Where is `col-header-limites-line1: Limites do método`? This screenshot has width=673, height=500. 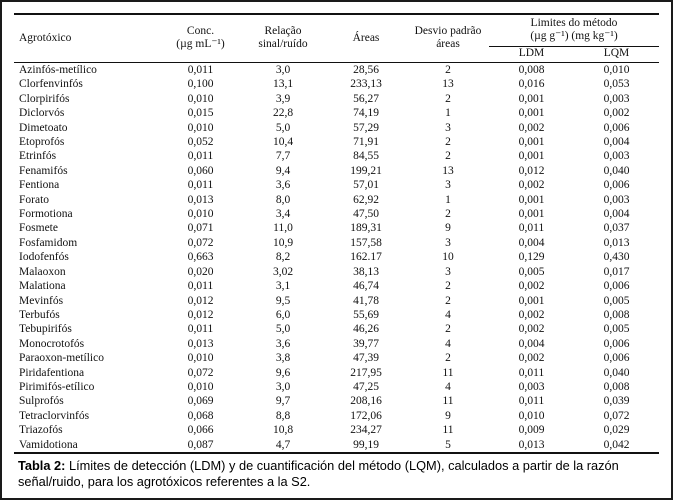
col-header-limites-line1: Limites do método is located at coordinates (574, 23).